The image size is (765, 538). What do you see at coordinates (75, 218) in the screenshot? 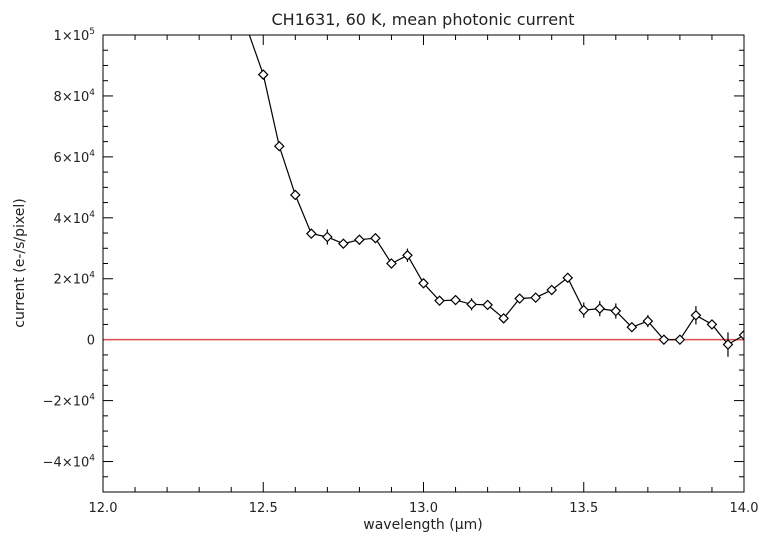
I see `y-tick-label: 4×10⁴` at bounding box center [75, 218].